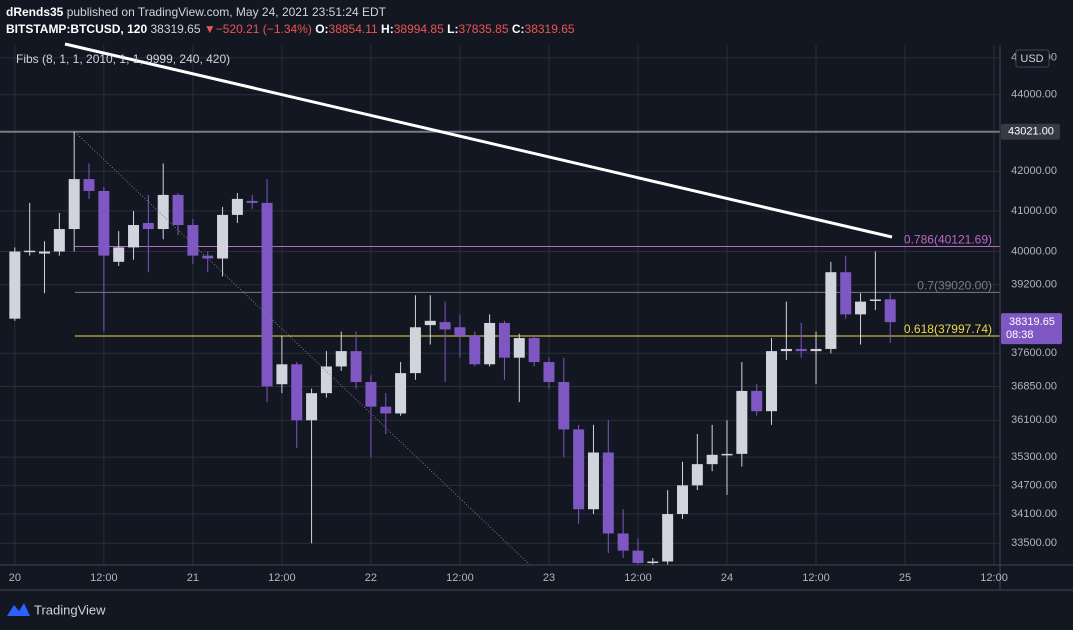 This screenshot has height=630, width=1073. What do you see at coordinates (1034, 95) in the screenshot?
I see `y-tick-label: 44000.00` at bounding box center [1034, 95].